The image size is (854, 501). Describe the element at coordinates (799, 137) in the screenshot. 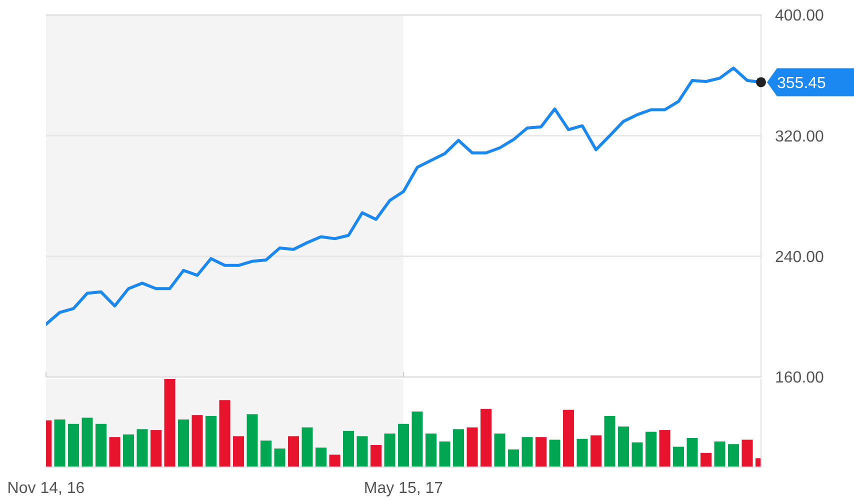

I see `y-tick-label: 320.00` at that location.